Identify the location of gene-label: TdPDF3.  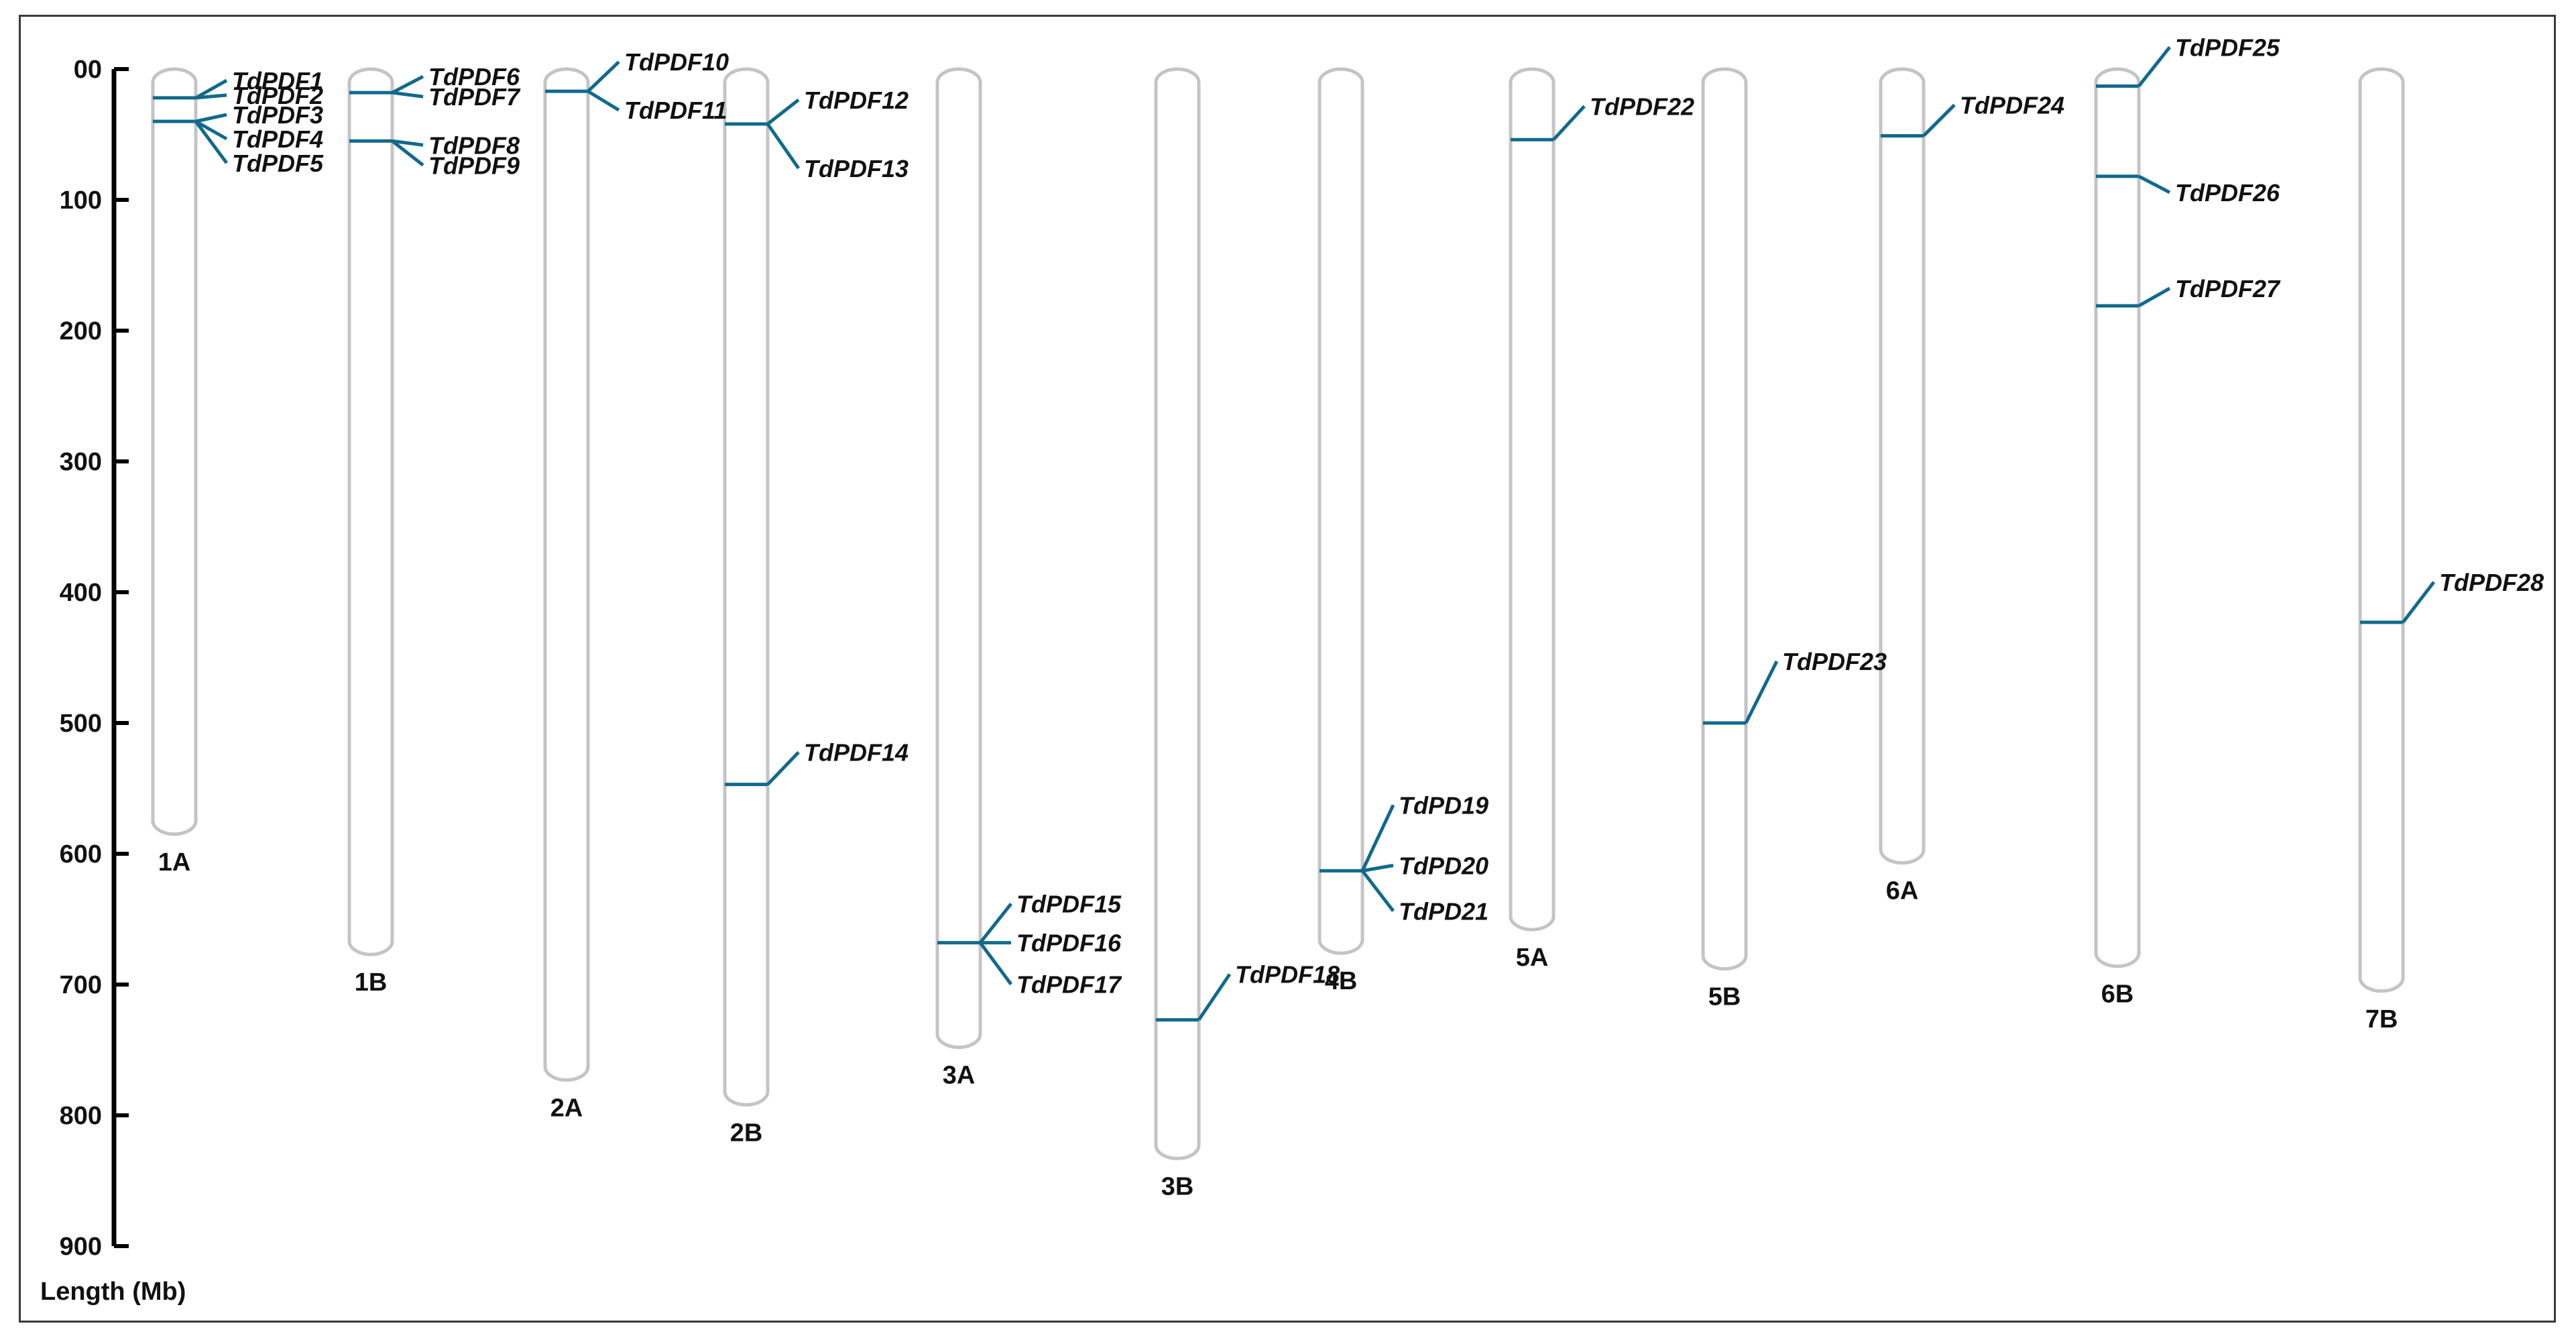
(277, 115).